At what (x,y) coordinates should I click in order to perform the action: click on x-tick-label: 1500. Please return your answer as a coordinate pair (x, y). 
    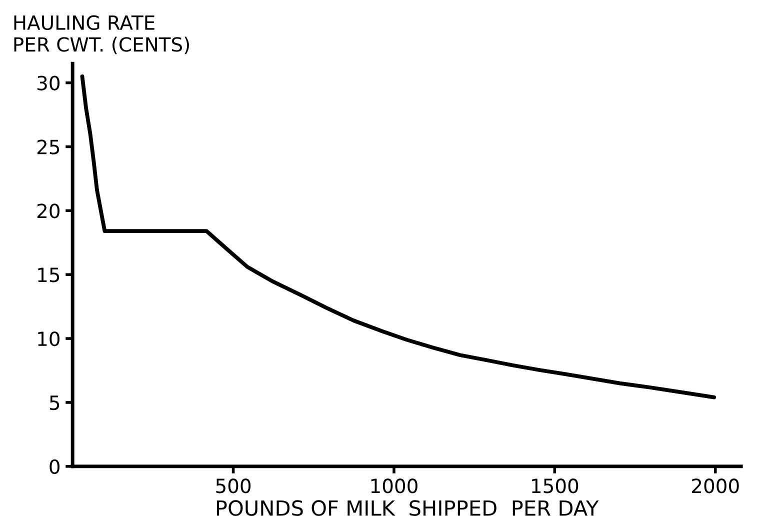
    Looking at the image, I should click on (555, 486).